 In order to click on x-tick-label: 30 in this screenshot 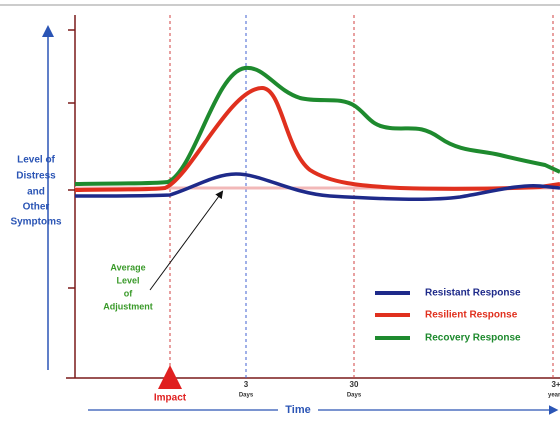, I will do `click(354, 384)`.